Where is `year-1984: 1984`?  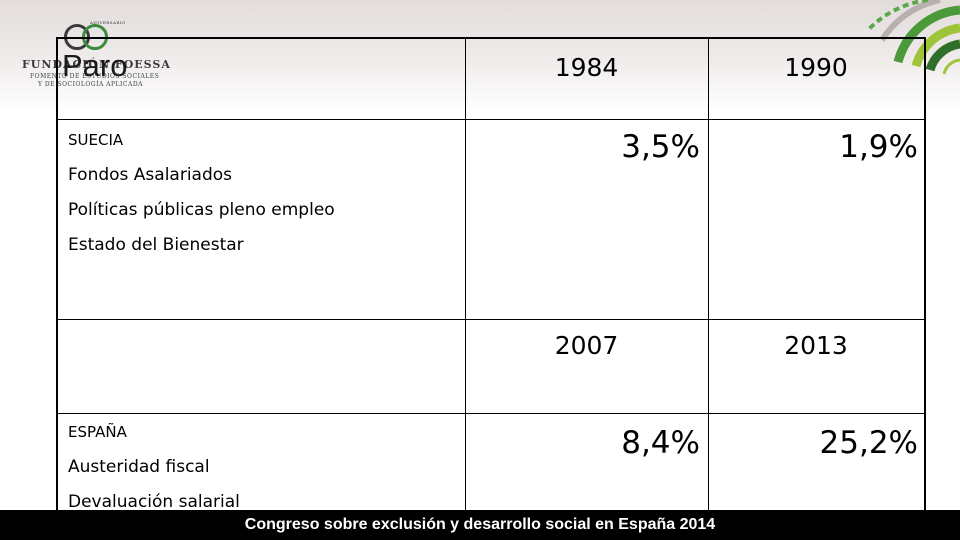
year-1984: 1984 is located at coordinates (586, 67).